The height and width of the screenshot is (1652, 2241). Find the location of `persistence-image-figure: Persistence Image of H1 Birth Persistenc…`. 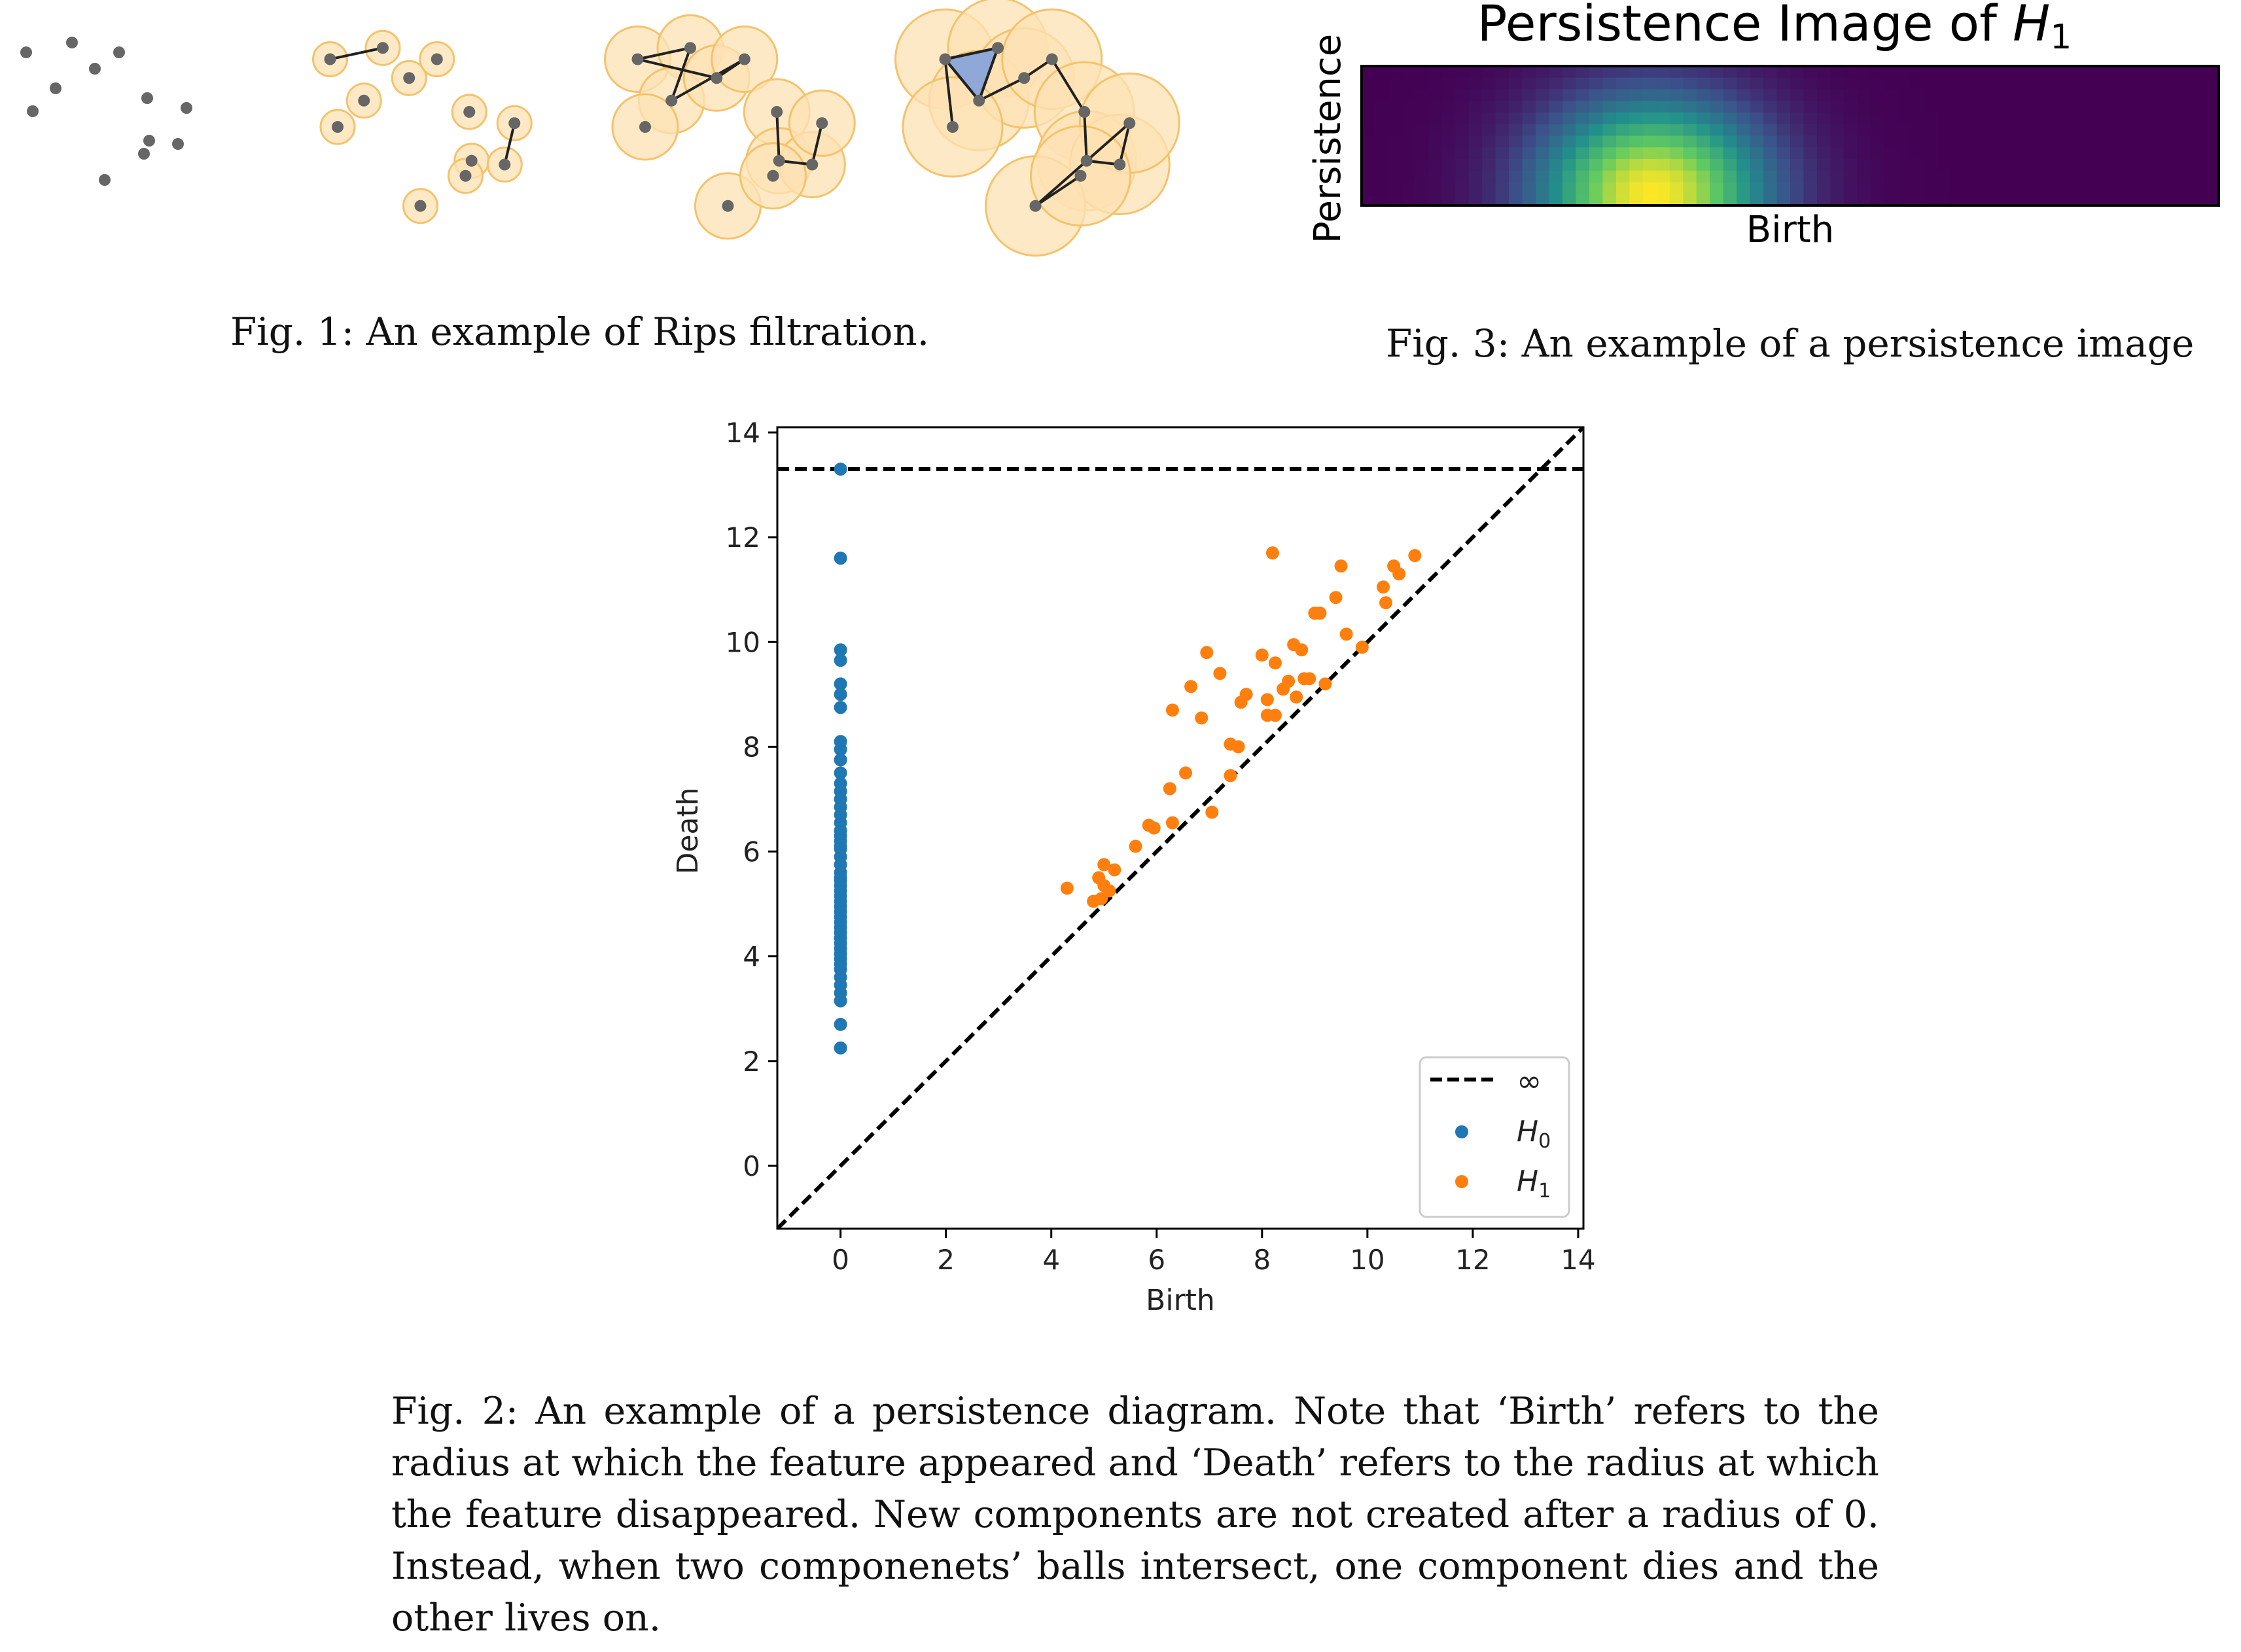

persistence-image-figure: Persistence Image of H1 Birth Persistenc… is located at coordinates (1764, 126).